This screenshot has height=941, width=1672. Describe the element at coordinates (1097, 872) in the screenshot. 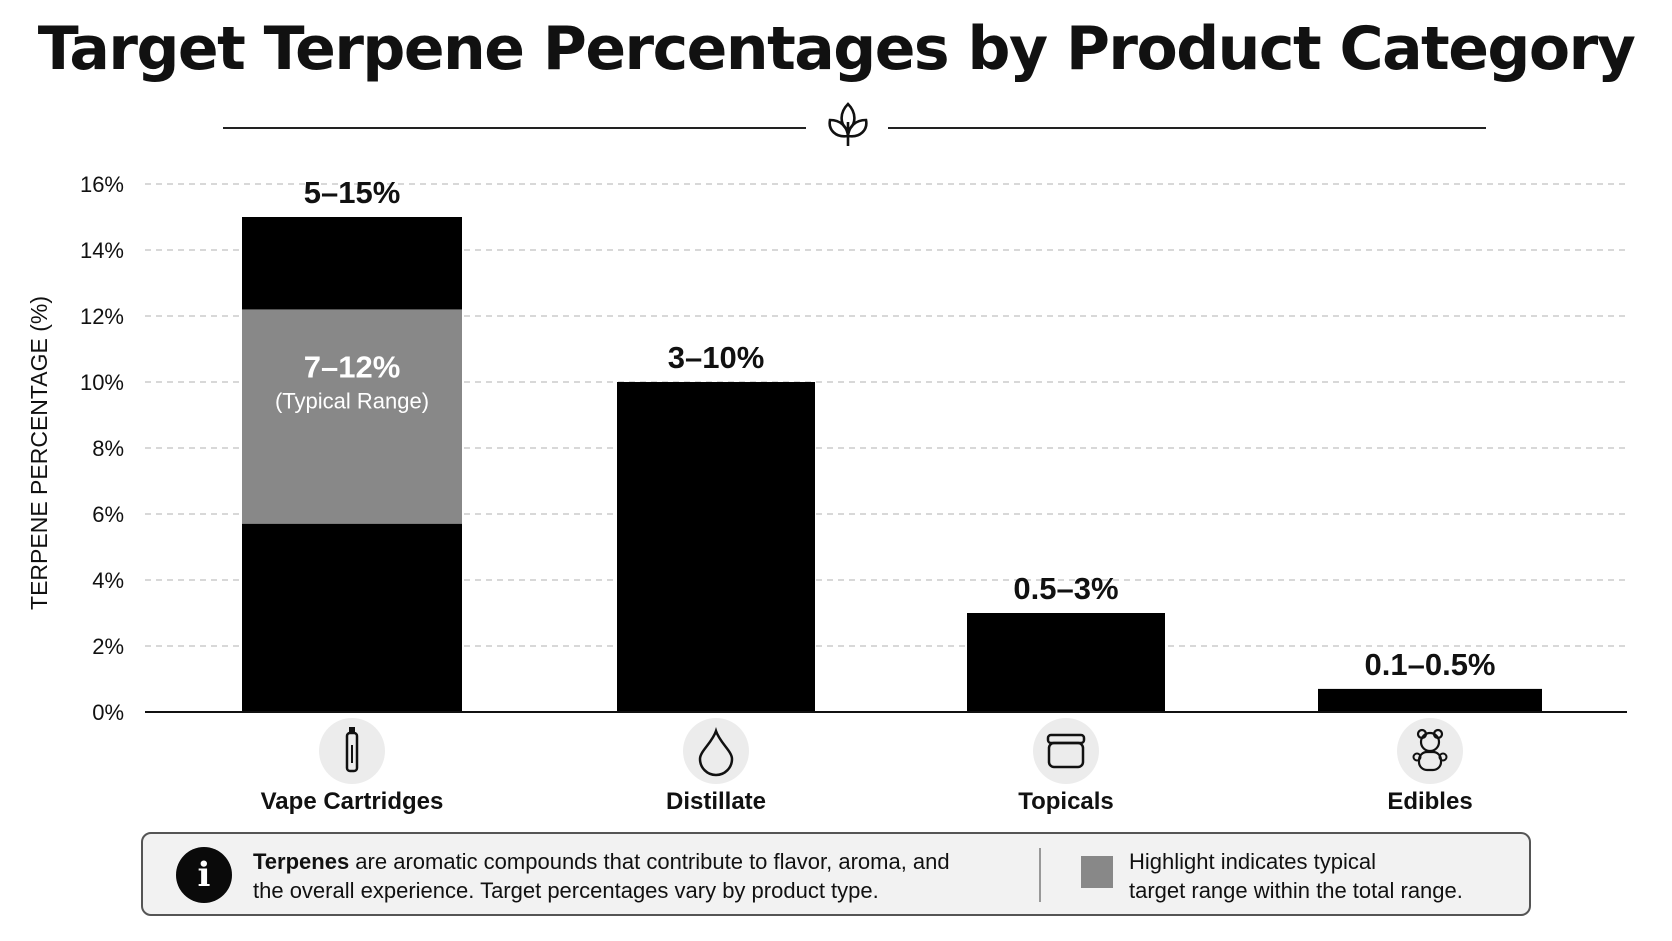

I see `highlight-legend-swatch` at that location.